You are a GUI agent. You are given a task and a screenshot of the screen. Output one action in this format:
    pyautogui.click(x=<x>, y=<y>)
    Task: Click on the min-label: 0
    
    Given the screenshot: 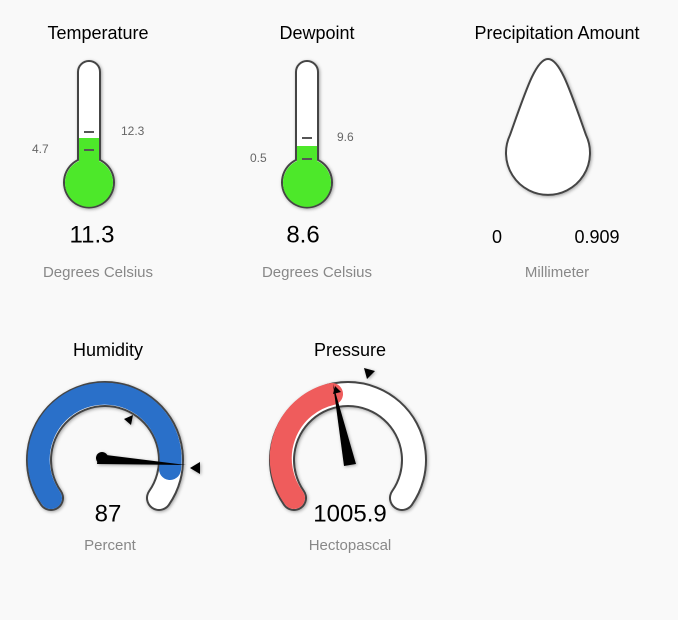 What is the action you would take?
    pyautogui.click(x=497, y=237)
    